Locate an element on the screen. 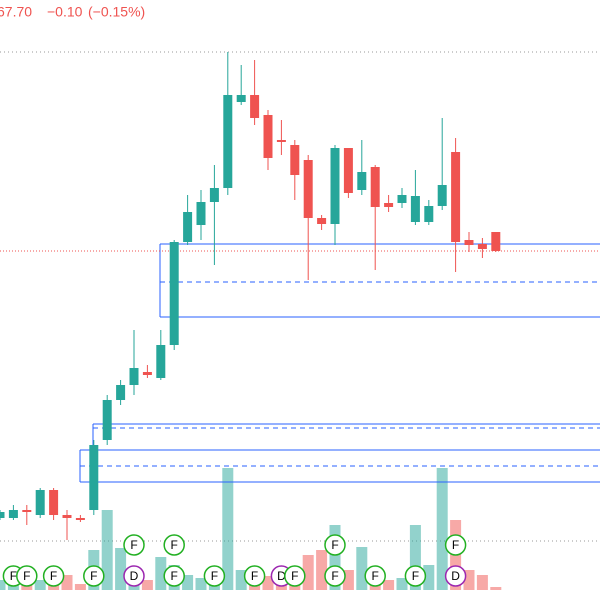 The height and width of the screenshot is (600, 600). change-pct: (−0.15%) is located at coordinates (116, 12).